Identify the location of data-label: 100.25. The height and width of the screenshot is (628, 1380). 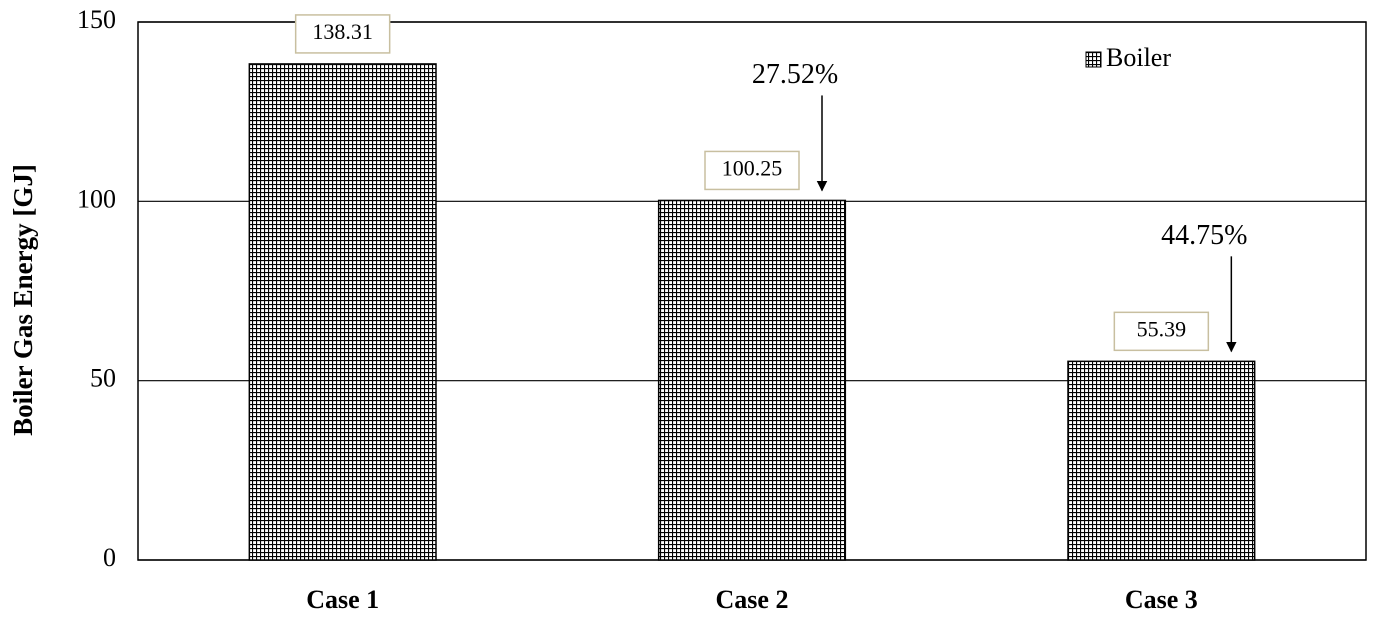
(752, 167).